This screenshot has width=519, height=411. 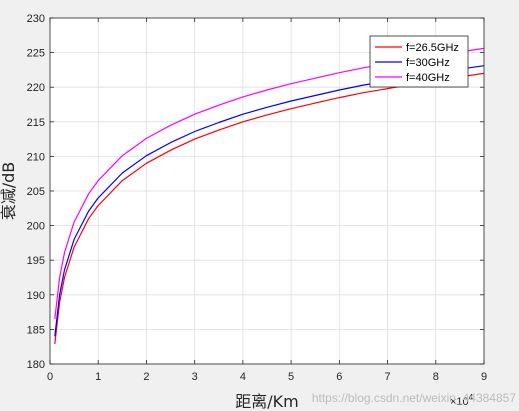 I want to click on x-tick-label: 0, so click(x=50, y=377).